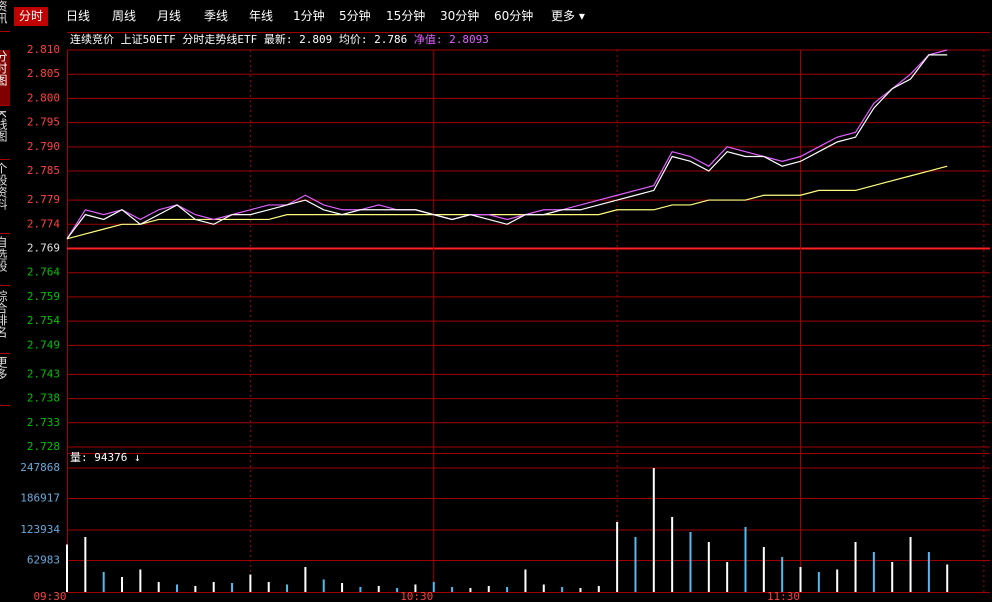  I want to click on y-tick-label: 2.749, so click(43, 344).